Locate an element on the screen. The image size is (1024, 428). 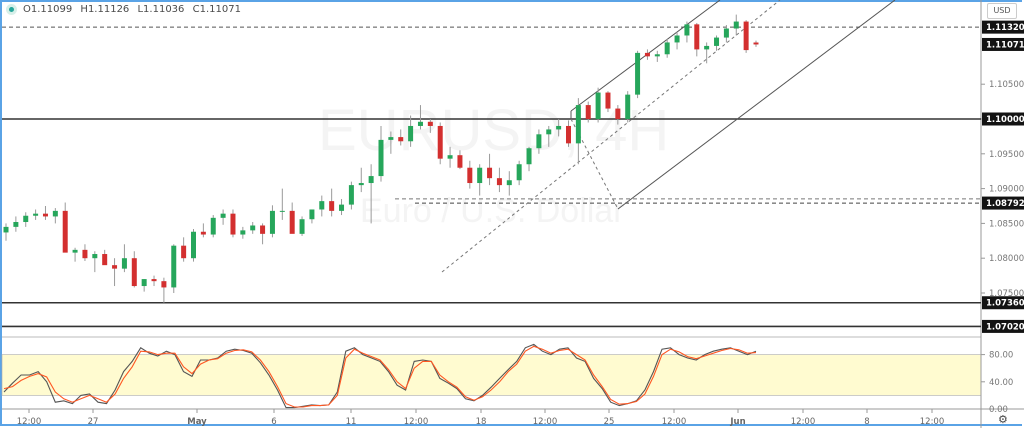
time-tick-label: 8 is located at coordinates (866, 422).